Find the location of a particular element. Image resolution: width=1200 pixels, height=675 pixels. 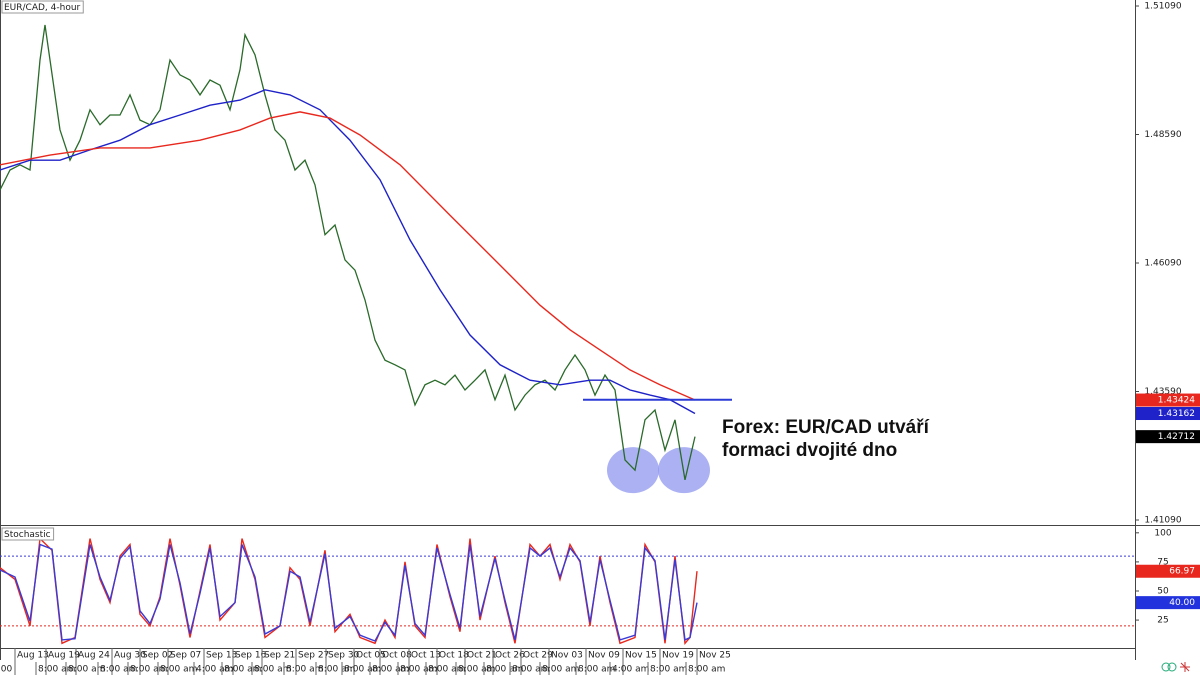

pane-title: Stochastic is located at coordinates (27, 535).